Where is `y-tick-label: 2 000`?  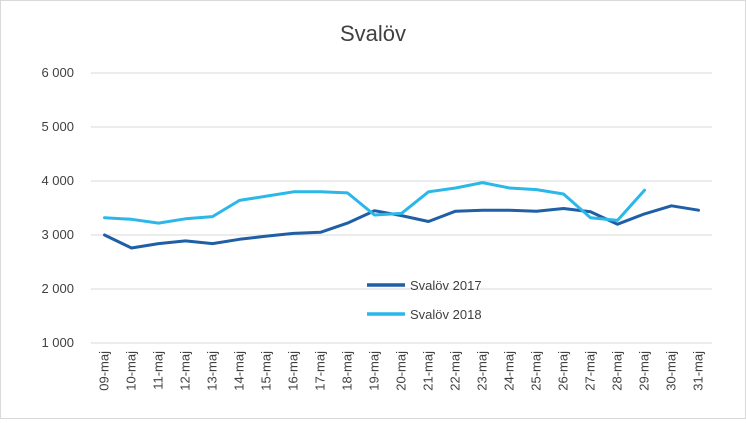
y-tick-label: 2 000 is located at coordinates (57, 288).